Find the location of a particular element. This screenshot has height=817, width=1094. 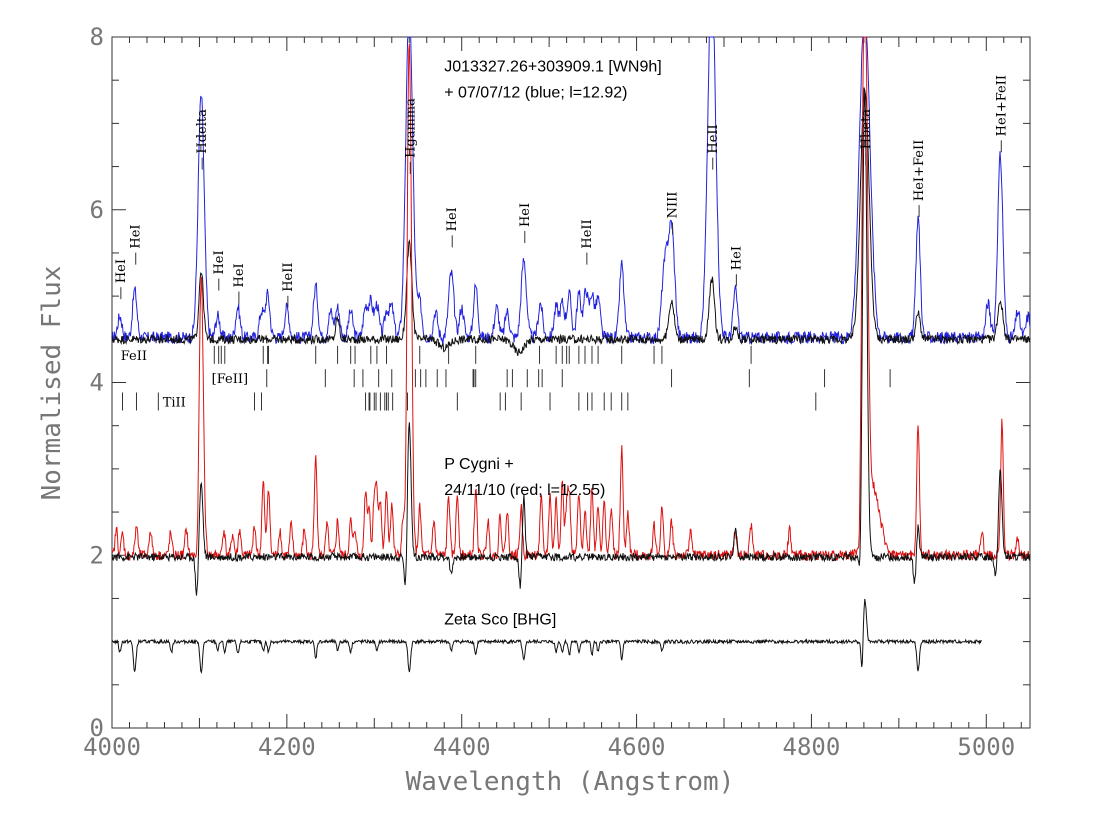

chart-annotation: P Cygni + is located at coordinates (479, 464).